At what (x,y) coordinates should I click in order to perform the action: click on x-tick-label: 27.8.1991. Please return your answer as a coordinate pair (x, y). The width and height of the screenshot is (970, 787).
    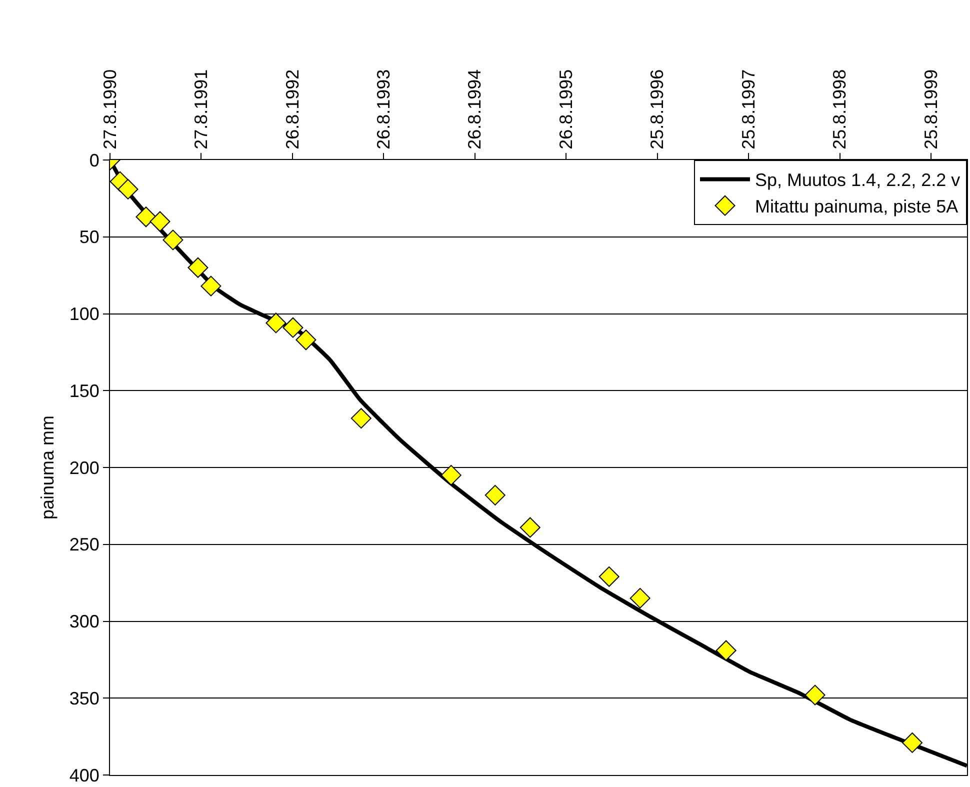
    Looking at the image, I should click on (201, 109).